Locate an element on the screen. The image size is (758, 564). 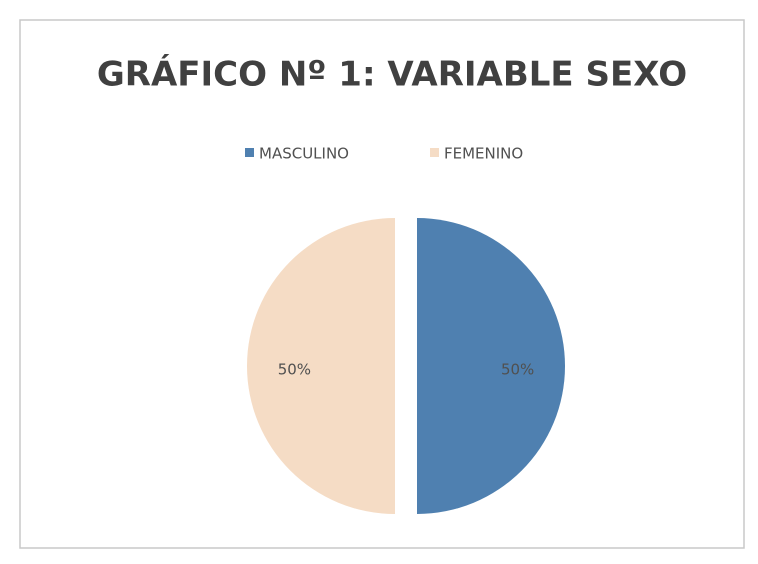
legend-label: MASCULINO is located at coordinates (304, 154).